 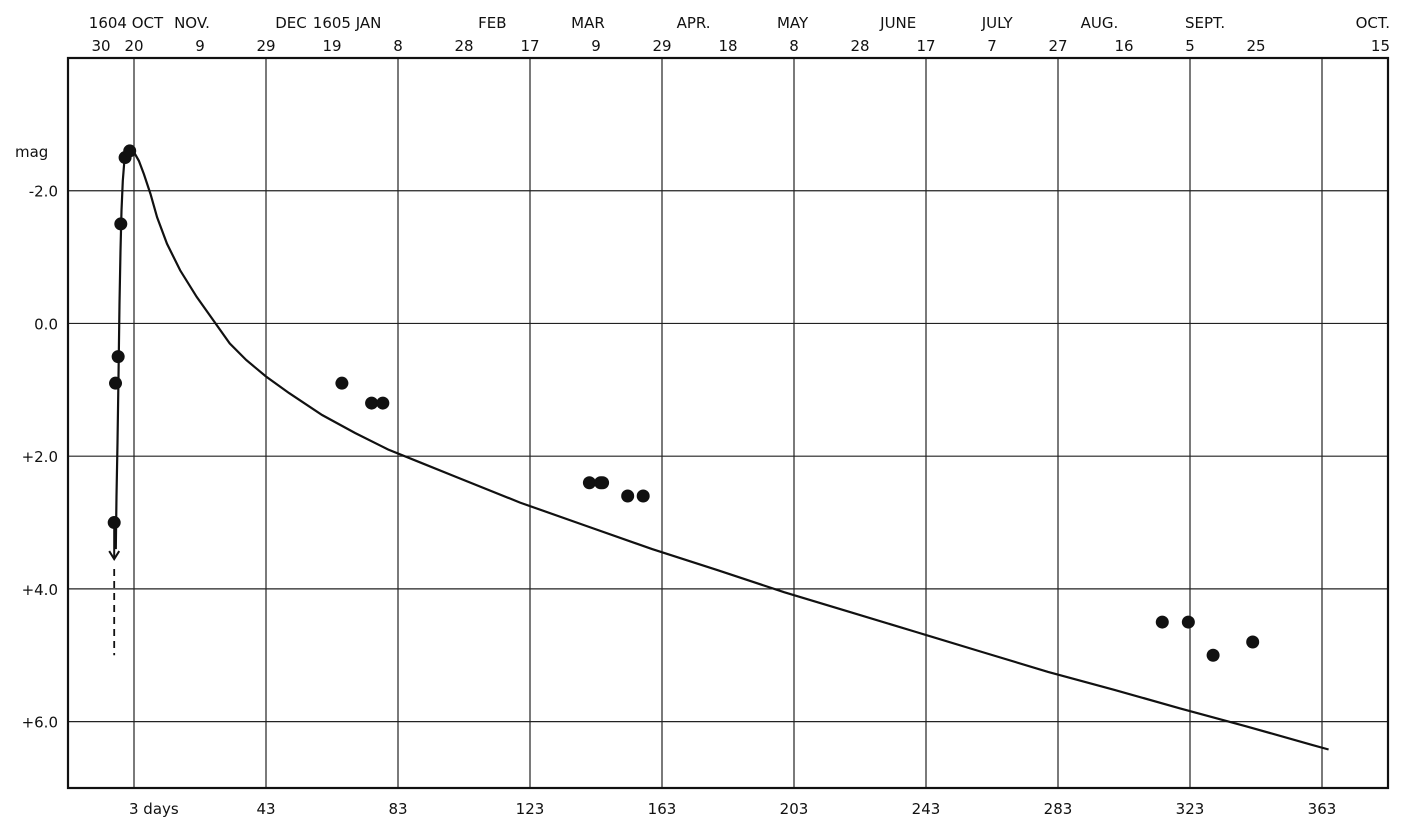 What do you see at coordinates (530, 809) in the screenshot?
I see `x-tick-label: 123` at bounding box center [530, 809].